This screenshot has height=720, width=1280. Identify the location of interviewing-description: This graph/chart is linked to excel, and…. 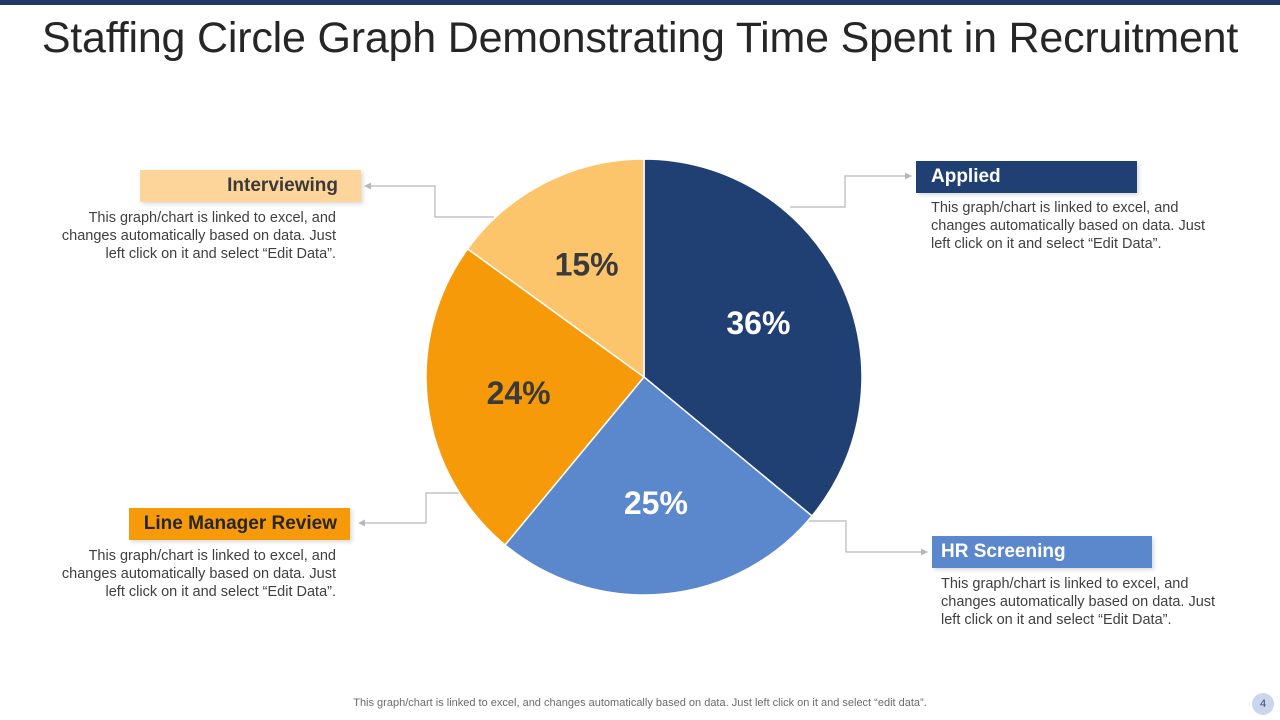
(198, 236).